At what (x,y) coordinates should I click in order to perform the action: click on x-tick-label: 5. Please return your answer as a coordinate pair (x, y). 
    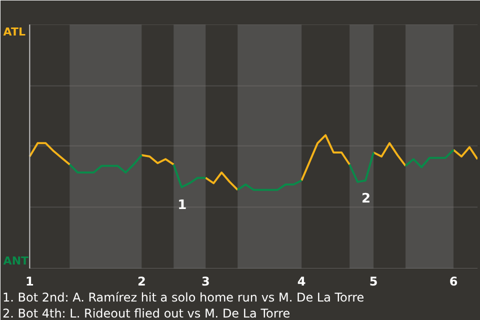
    Looking at the image, I should click on (373, 281).